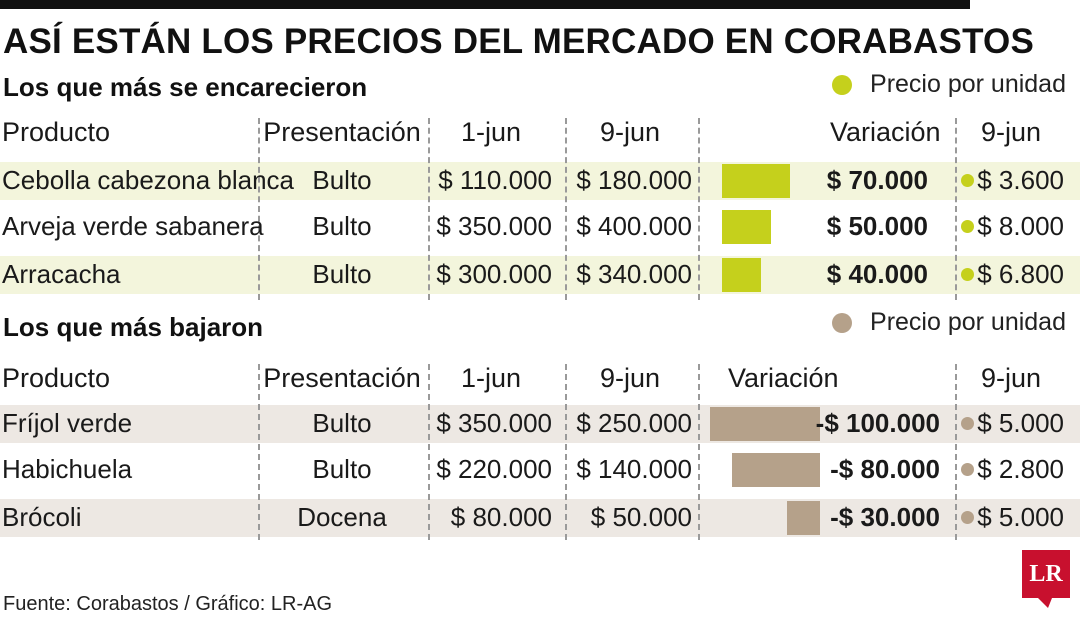 This screenshot has height=620, width=1080. What do you see at coordinates (61, 274) in the screenshot?
I see `cell-product: Arracacha` at bounding box center [61, 274].